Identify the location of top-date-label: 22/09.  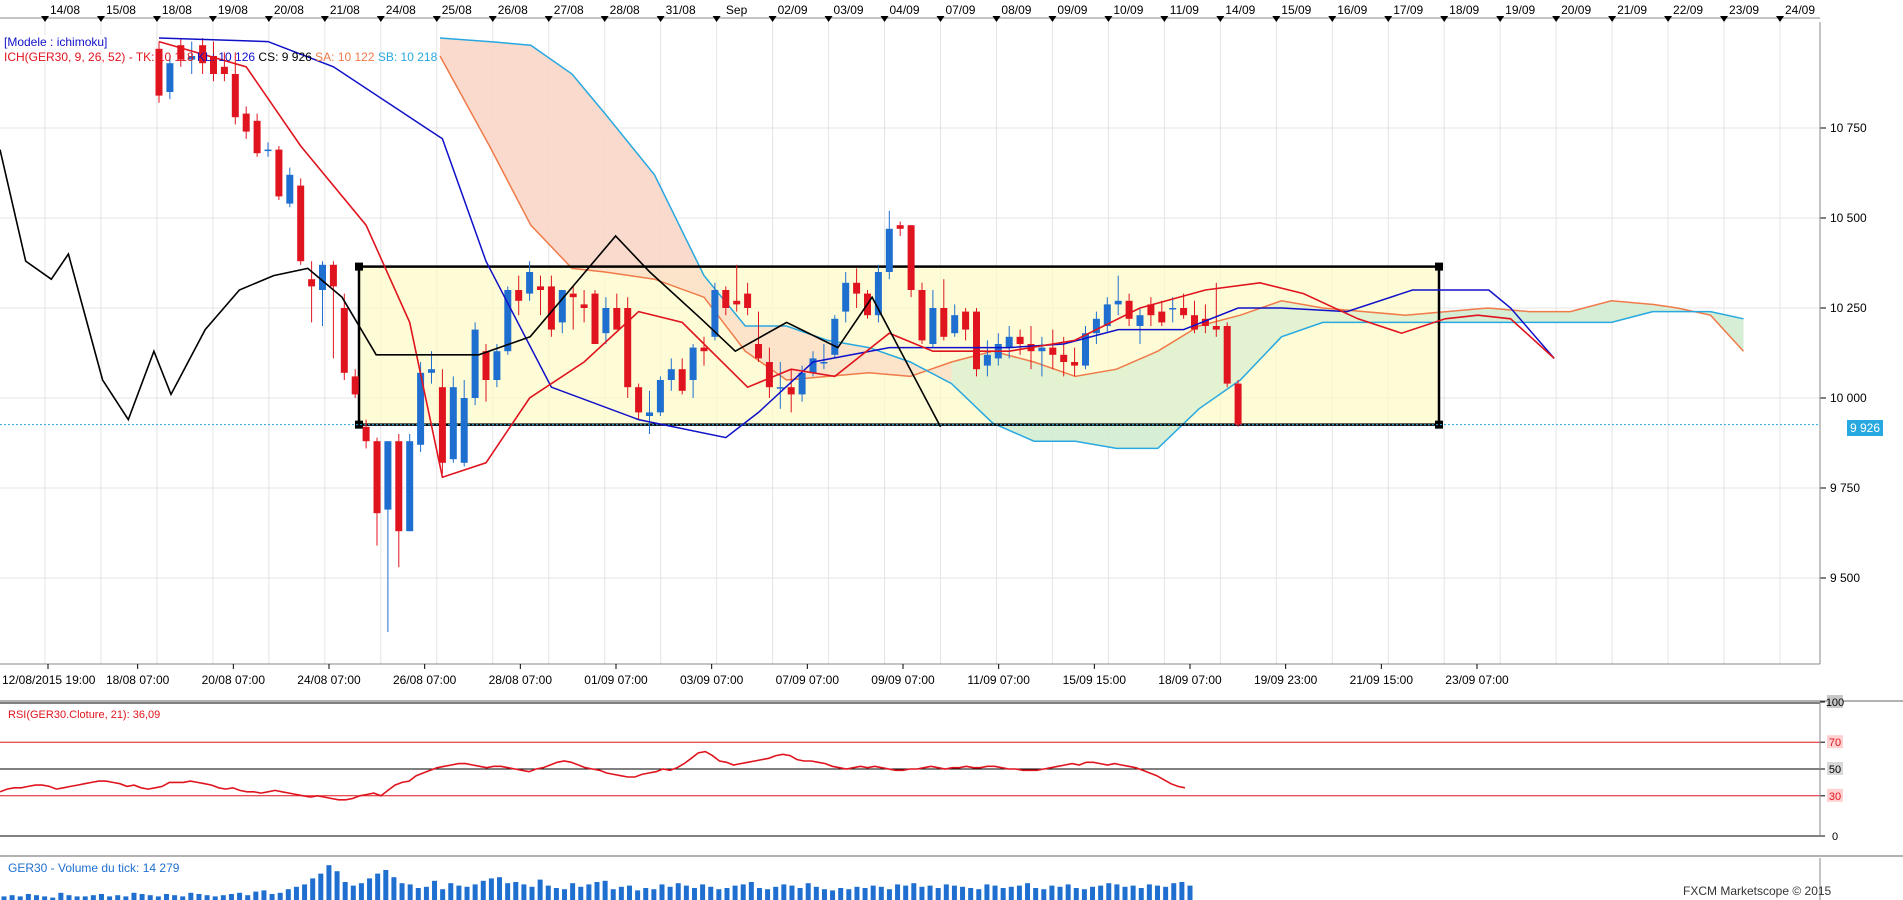
(1688, 10).